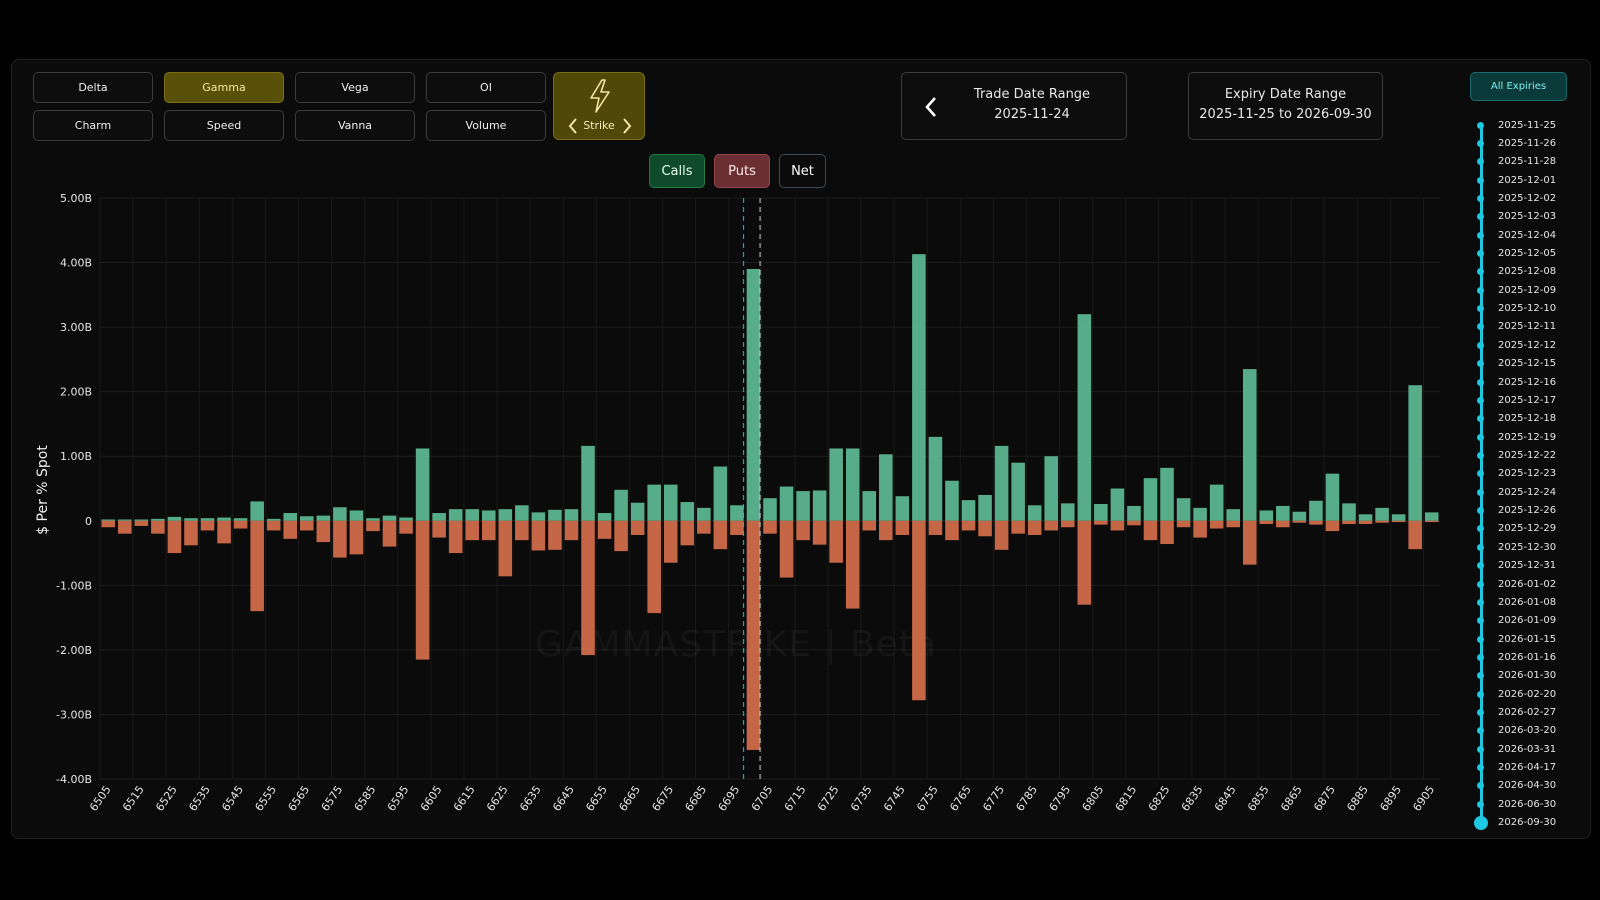 This screenshot has height=900, width=1600. What do you see at coordinates (486, 125) in the screenshot?
I see `metric-button-volume: Volume` at bounding box center [486, 125].